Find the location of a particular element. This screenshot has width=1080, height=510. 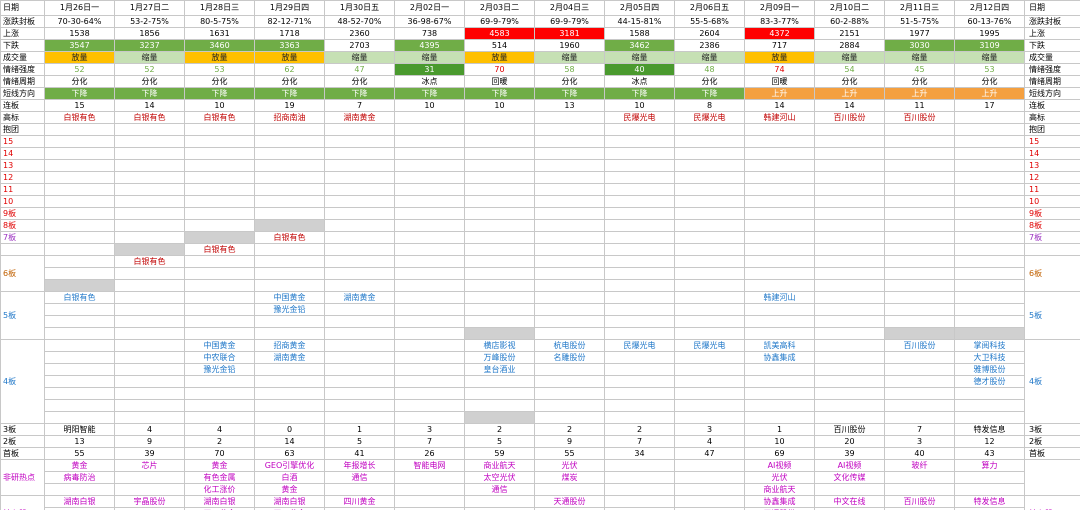

top-stock-cell is located at coordinates (569, 117).